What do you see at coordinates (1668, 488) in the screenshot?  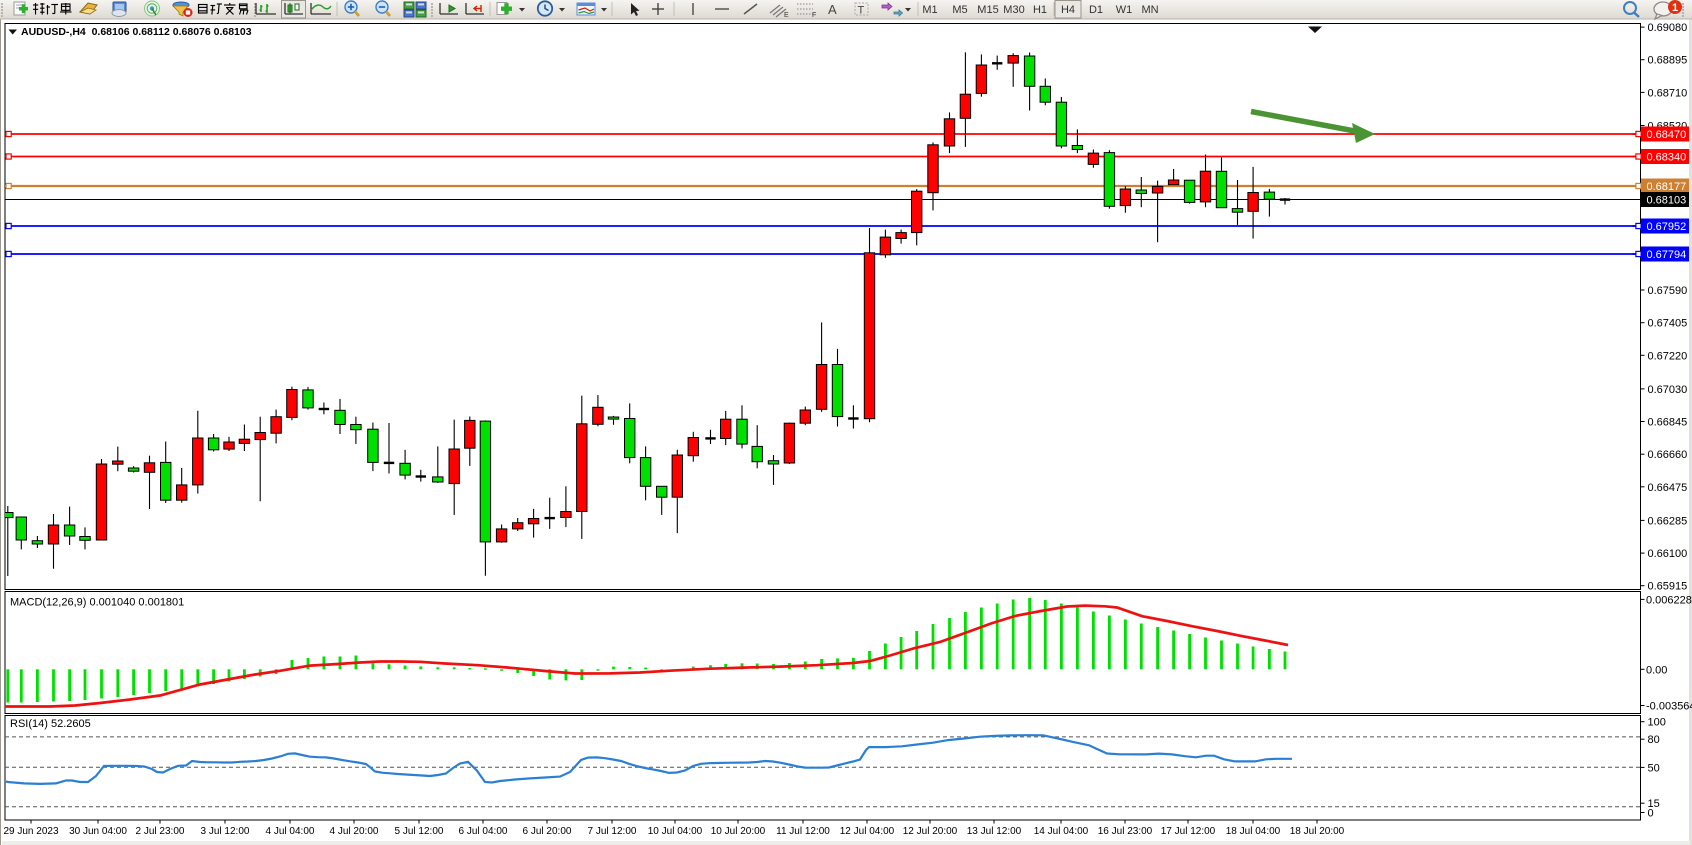 I see `svg-text: 0.66475` at bounding box center [1668, 488].